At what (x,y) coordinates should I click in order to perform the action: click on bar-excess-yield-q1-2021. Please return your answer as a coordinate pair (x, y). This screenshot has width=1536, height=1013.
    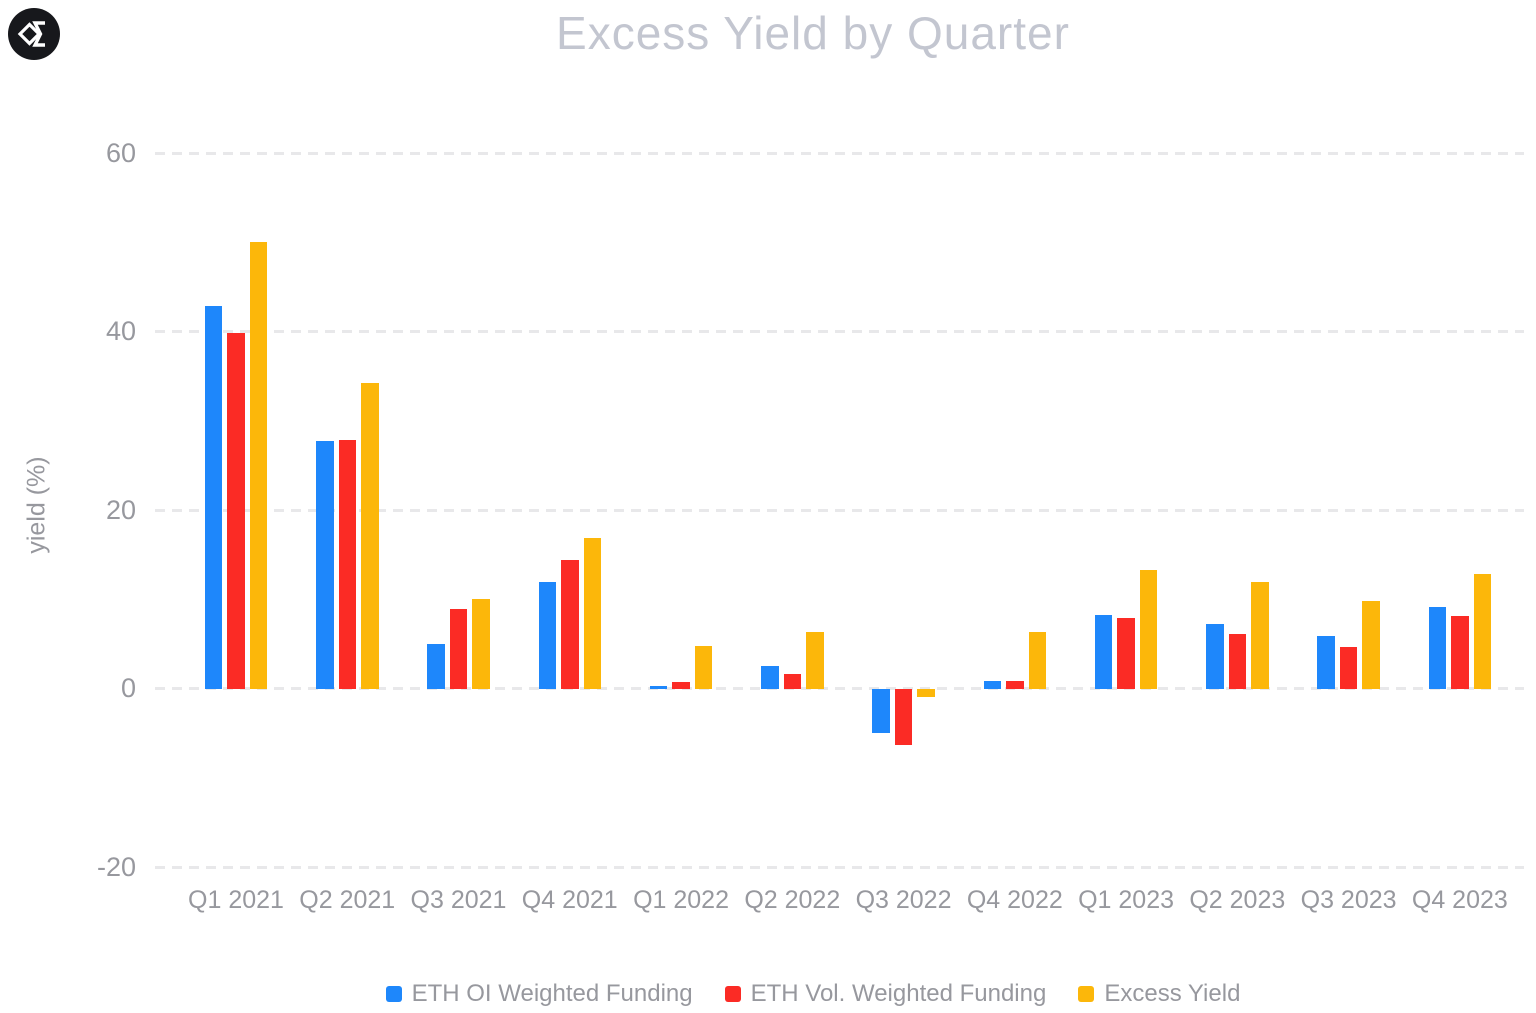
    Looking at the image, I should click on (258, 465).